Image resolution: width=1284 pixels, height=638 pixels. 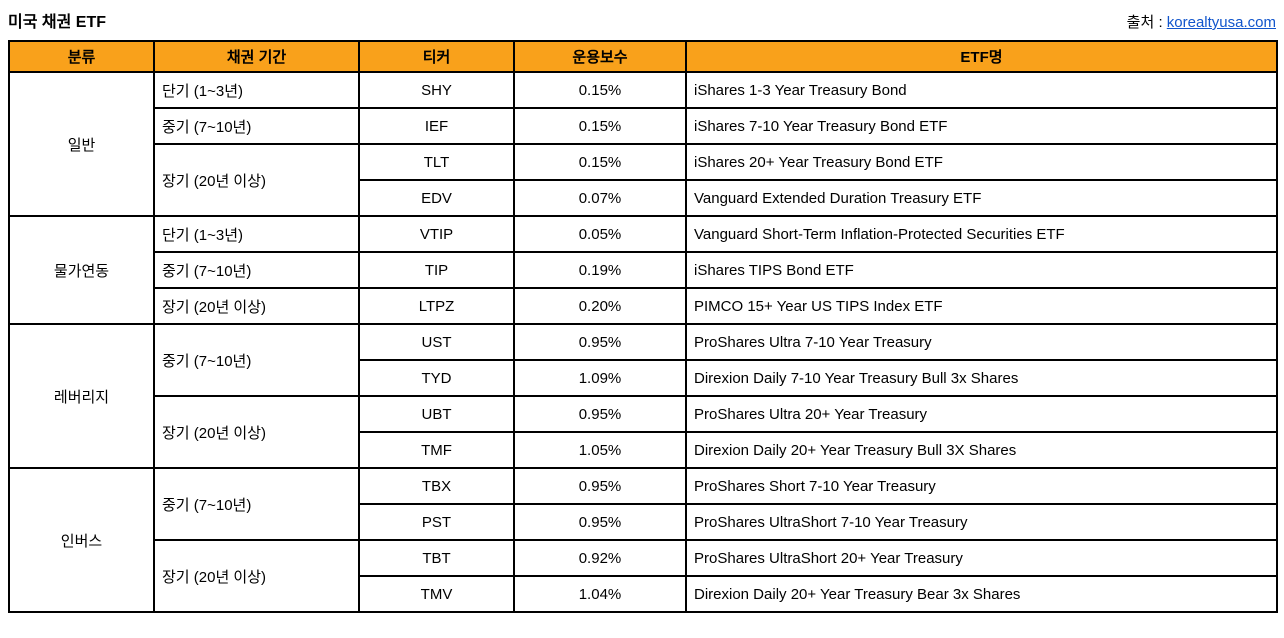 I want to click on fee-cell: 0.05%, so click(x=600, y=234).